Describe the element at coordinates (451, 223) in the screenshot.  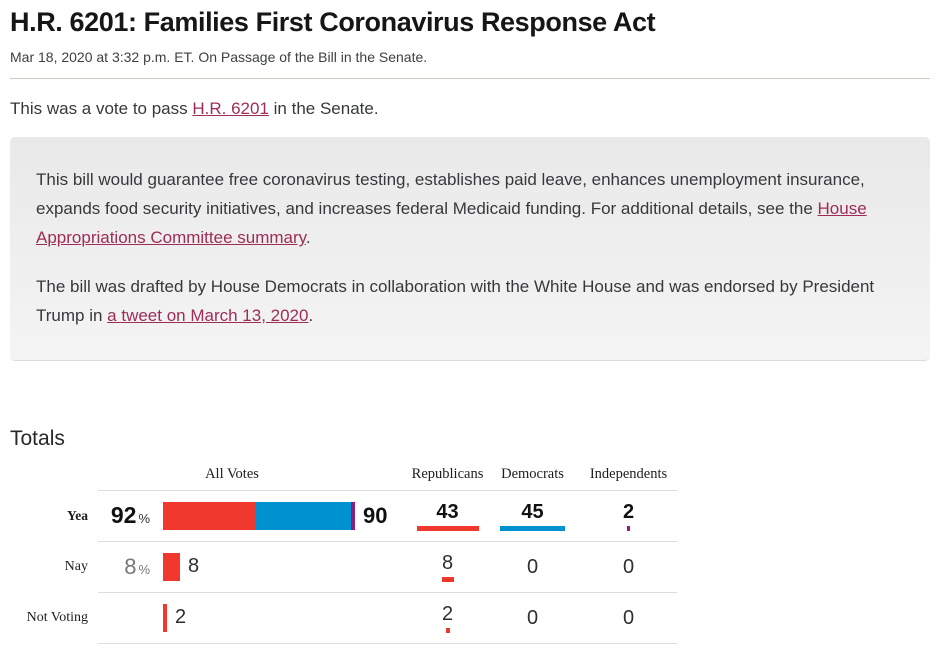
I see `appropriations-summary-link: House Appropriations Committee summary` at that location.